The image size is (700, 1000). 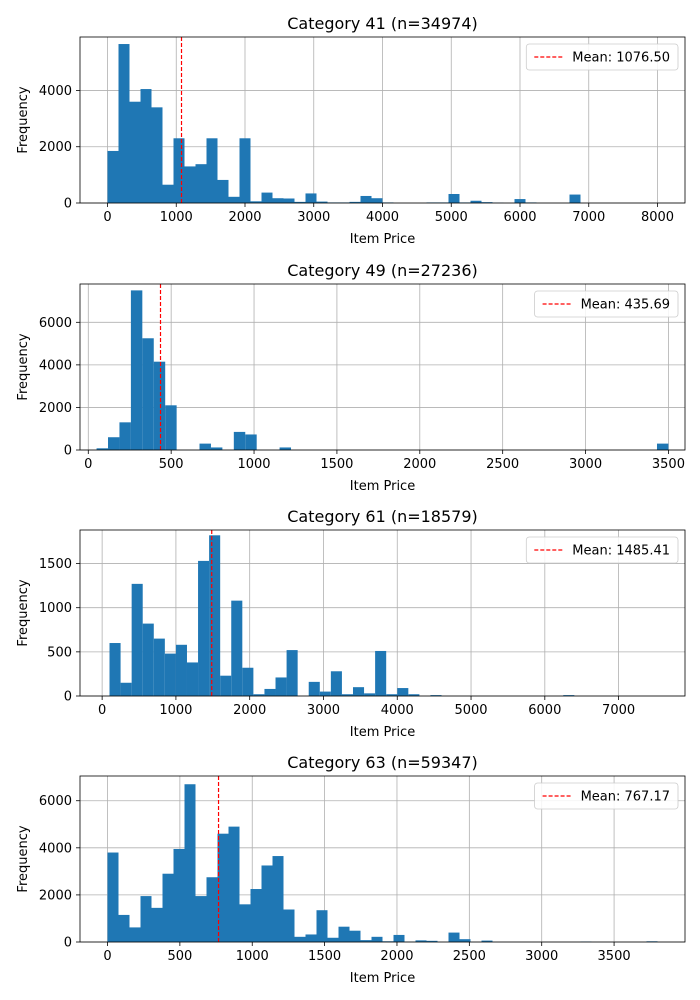 What do you see at coordinates (668, 464) in the screenshot?
I see `x-tick-label: 3500` at bounding box center [668, 464].